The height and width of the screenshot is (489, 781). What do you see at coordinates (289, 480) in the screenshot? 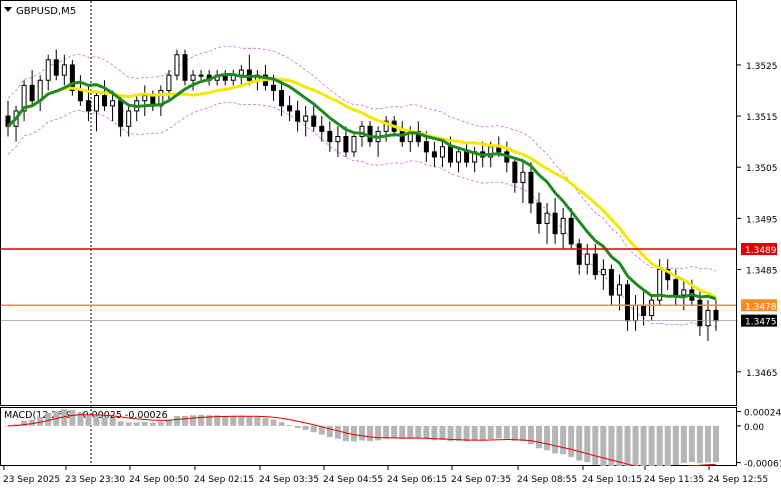
I see `x-tick-label: 24 Sep 03:35` at bounding box center [289, 480].